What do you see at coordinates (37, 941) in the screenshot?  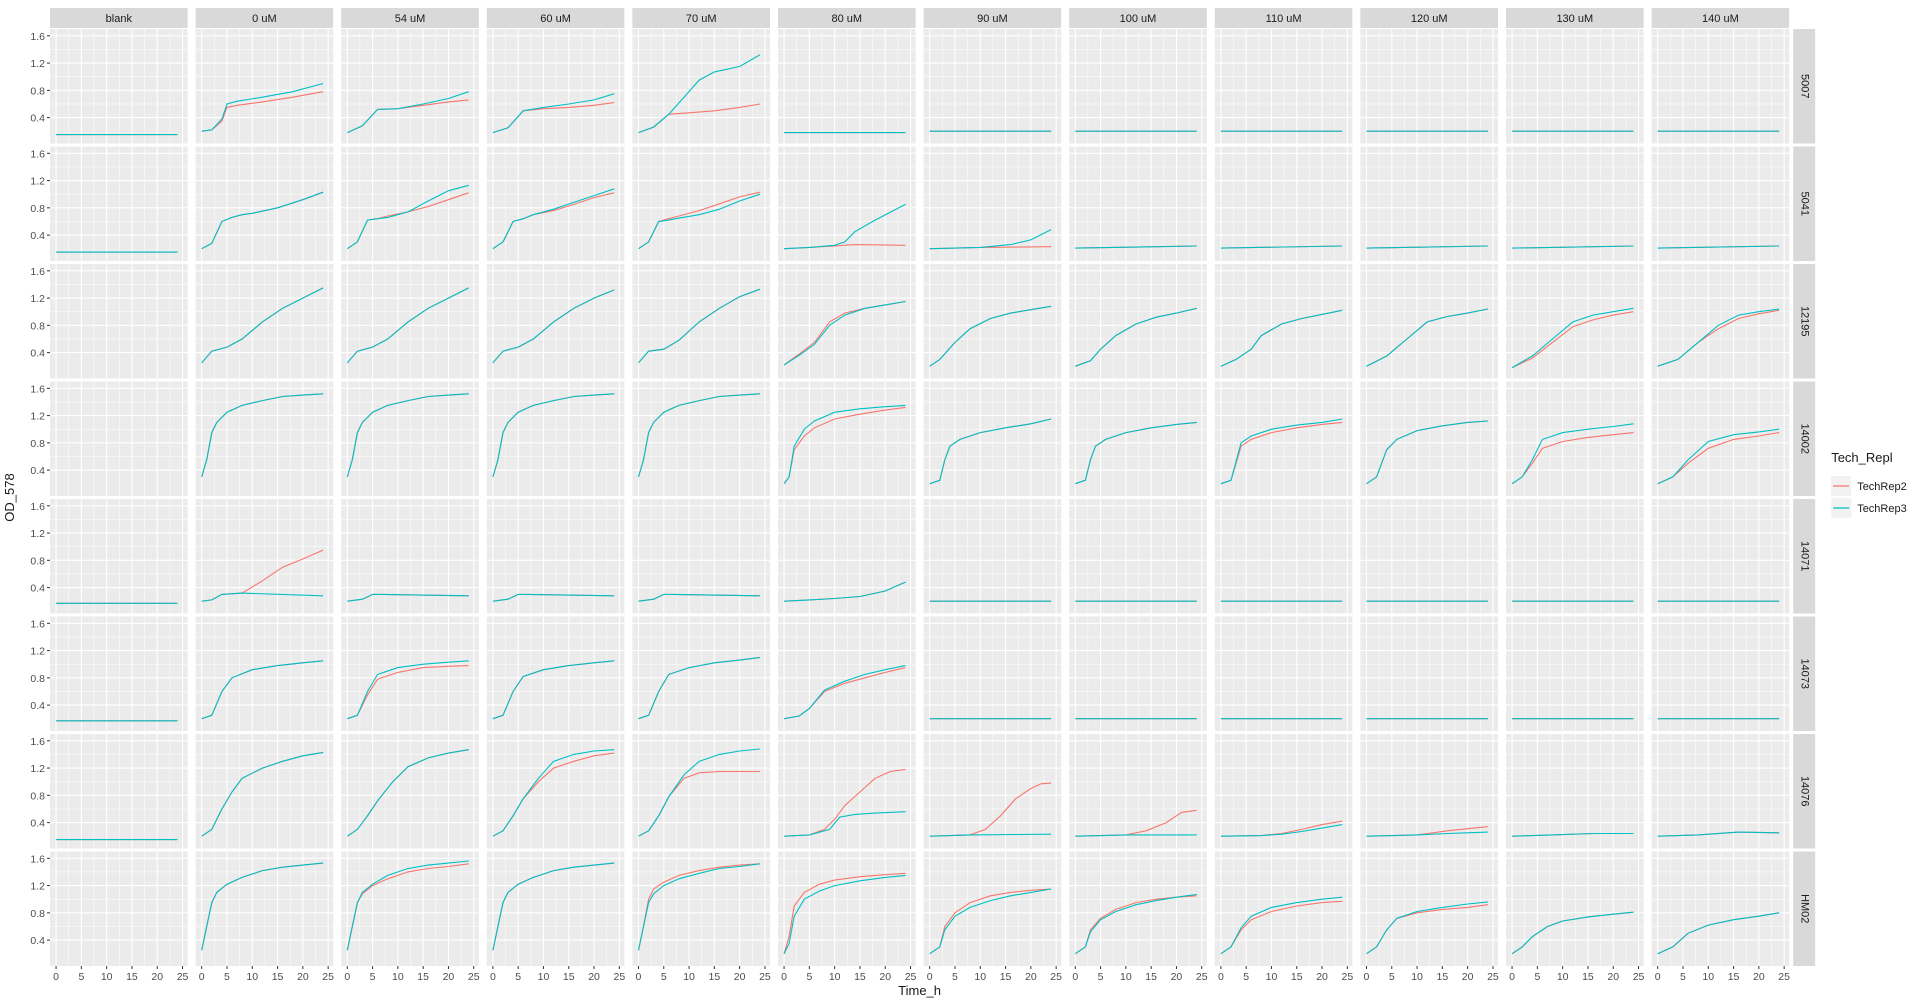 I see `y-tick-label: 0.4` at bounding box center [37, 941].